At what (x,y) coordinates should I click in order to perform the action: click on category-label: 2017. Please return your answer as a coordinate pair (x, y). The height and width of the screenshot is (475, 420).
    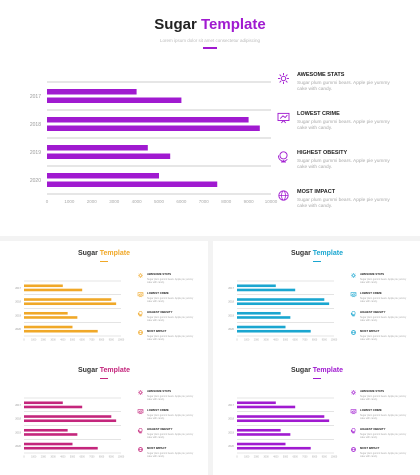
    Looking at the image, I should click on (18, 405).